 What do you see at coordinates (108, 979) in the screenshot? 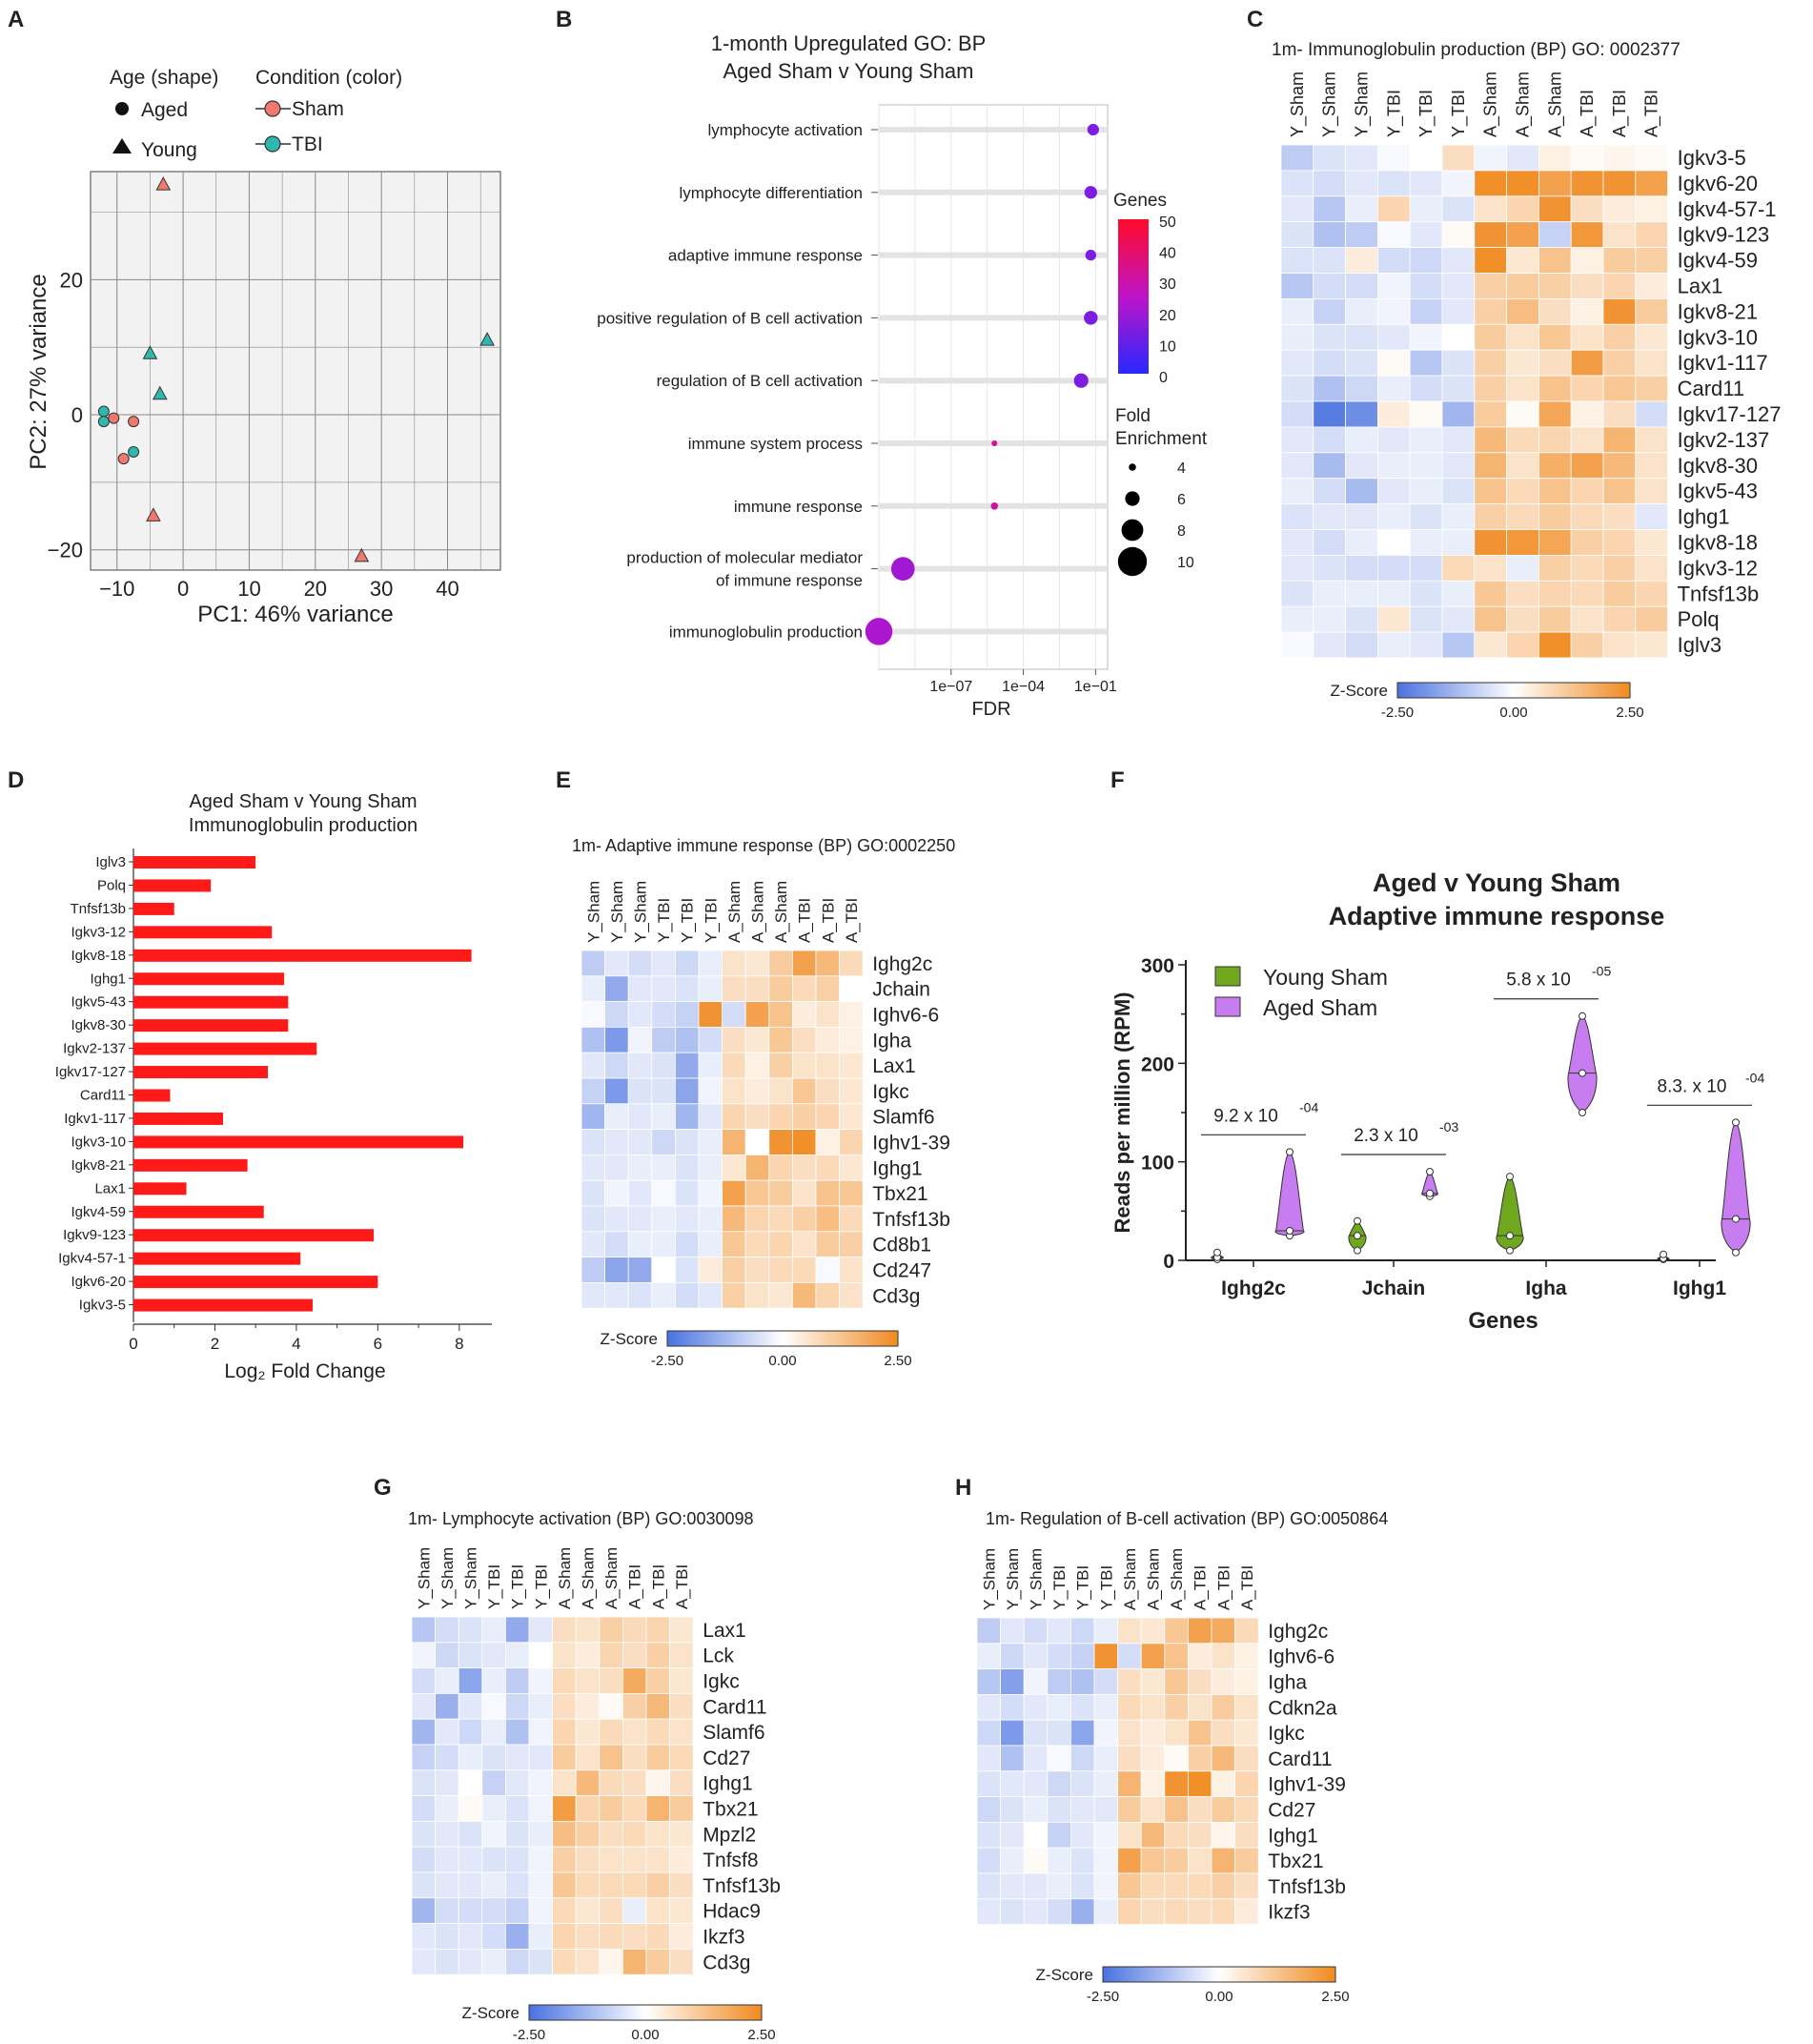
I see `bar-category-label: Ighg1` at bounding box center [108, 979].